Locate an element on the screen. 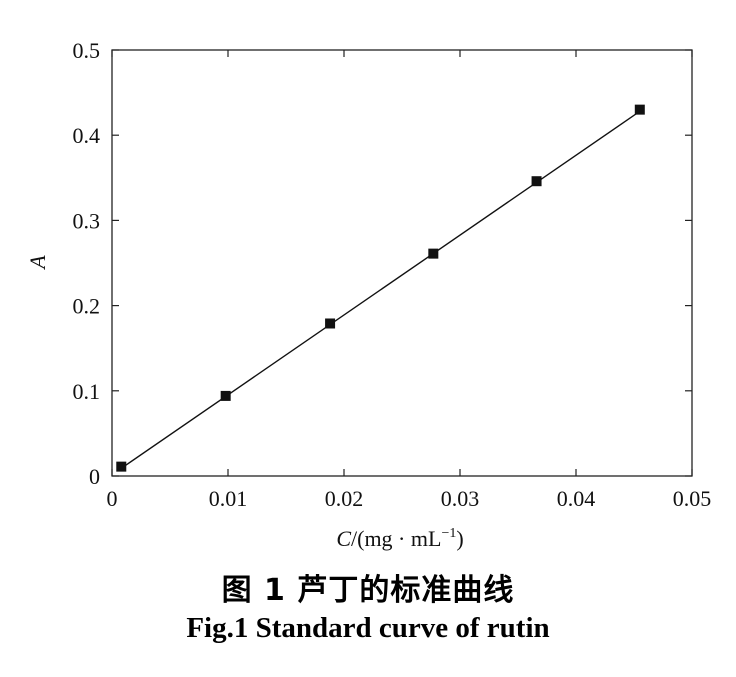  y-tick-label: 0 is located at coordinates (94, 476).